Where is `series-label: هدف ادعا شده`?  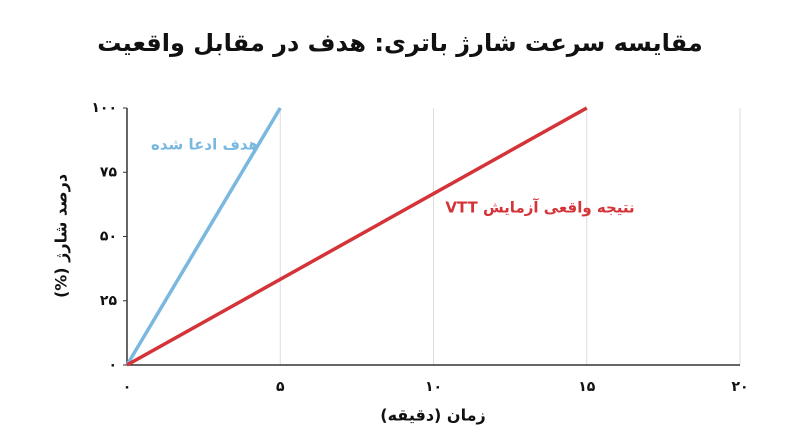 series-label: هدف ادعا شده is located at coordinates (205, 145).